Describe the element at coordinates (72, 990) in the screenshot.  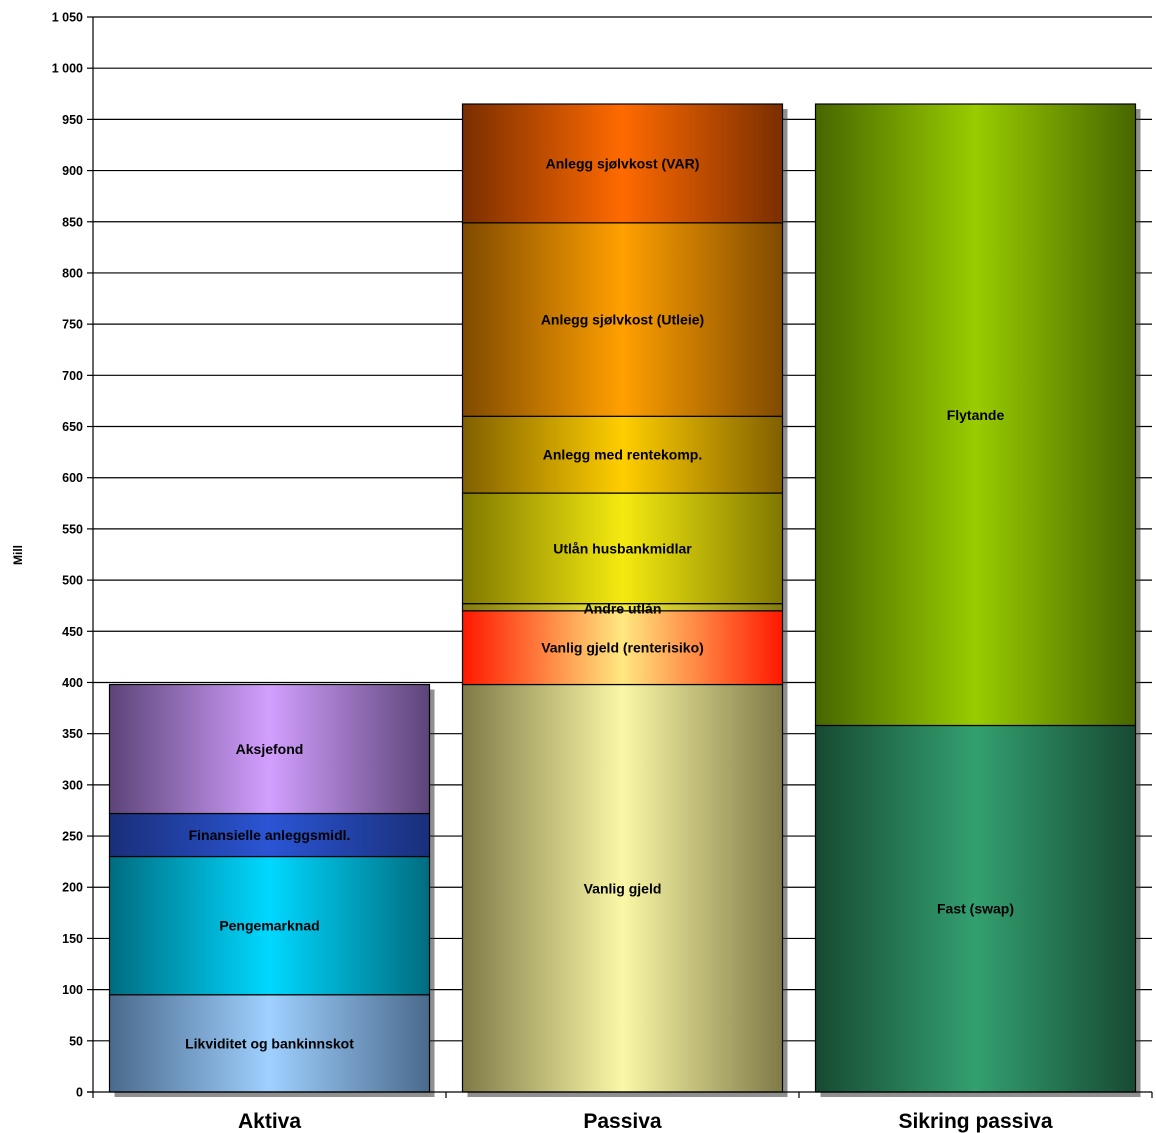
I see `y-tick-label: 100` at that location.